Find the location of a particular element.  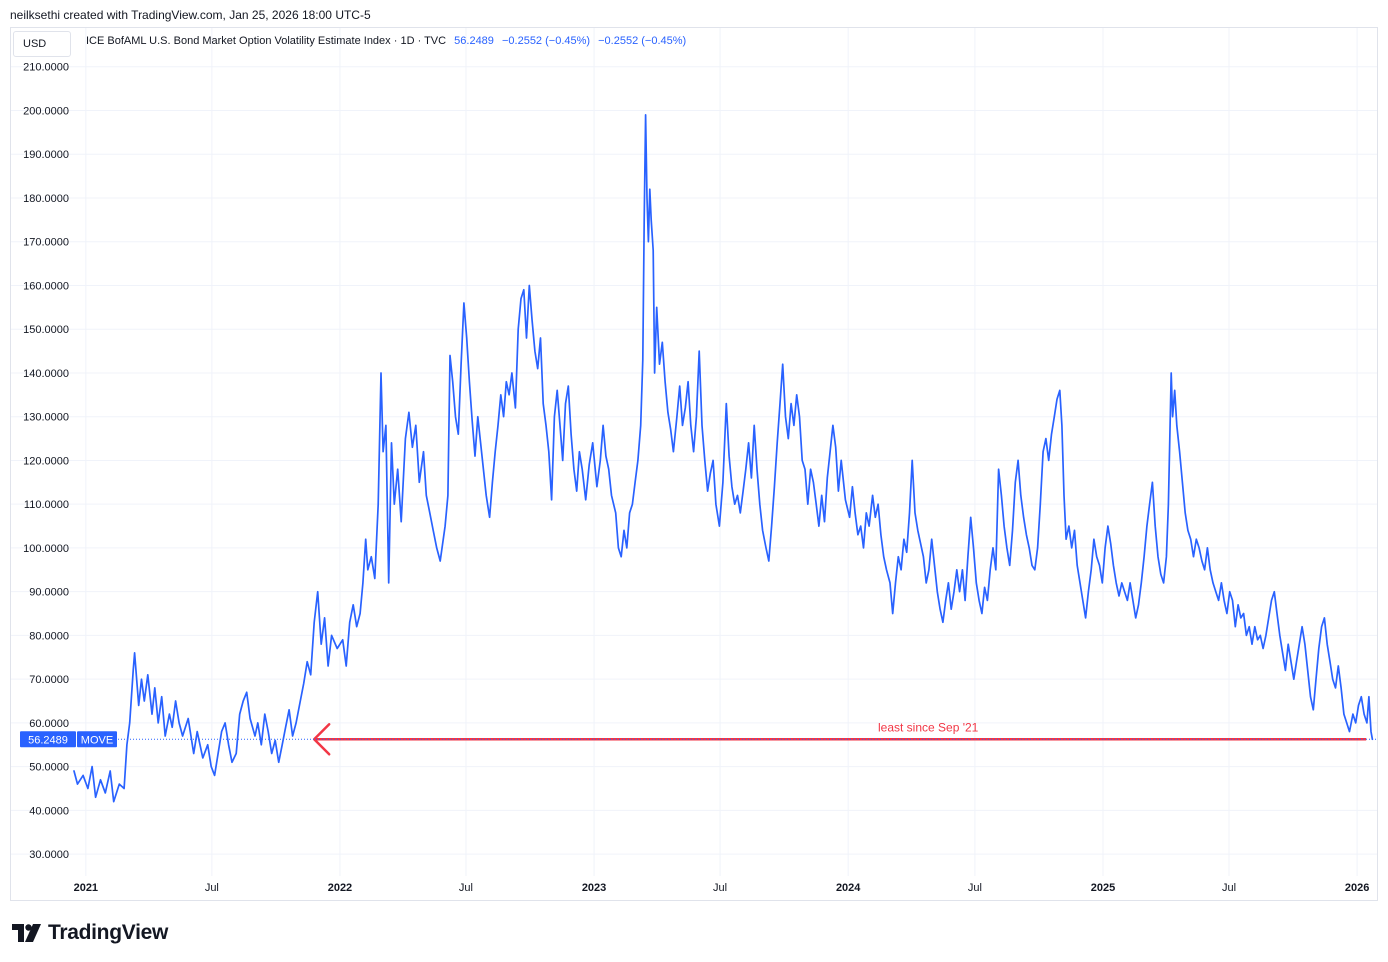

symbol-badge-text: MOVE is located at coordinates (97, 740).